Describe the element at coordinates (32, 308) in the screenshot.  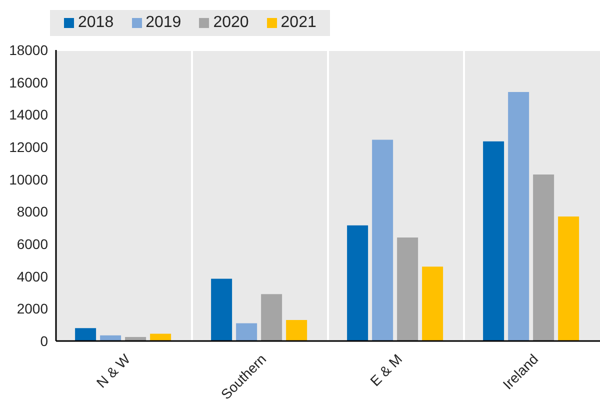
I see `y-tick-label: 2000` at that location.